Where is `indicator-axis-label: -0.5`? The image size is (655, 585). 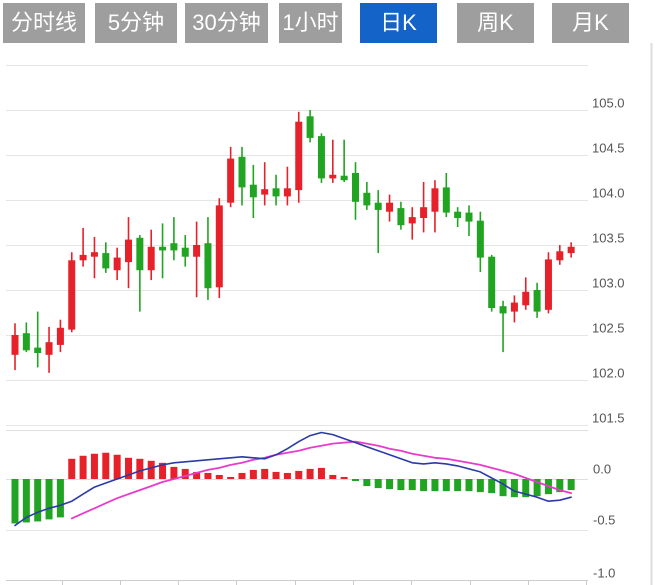
indicator-axis-label: -0.5 is located at coordinates (604, 519).